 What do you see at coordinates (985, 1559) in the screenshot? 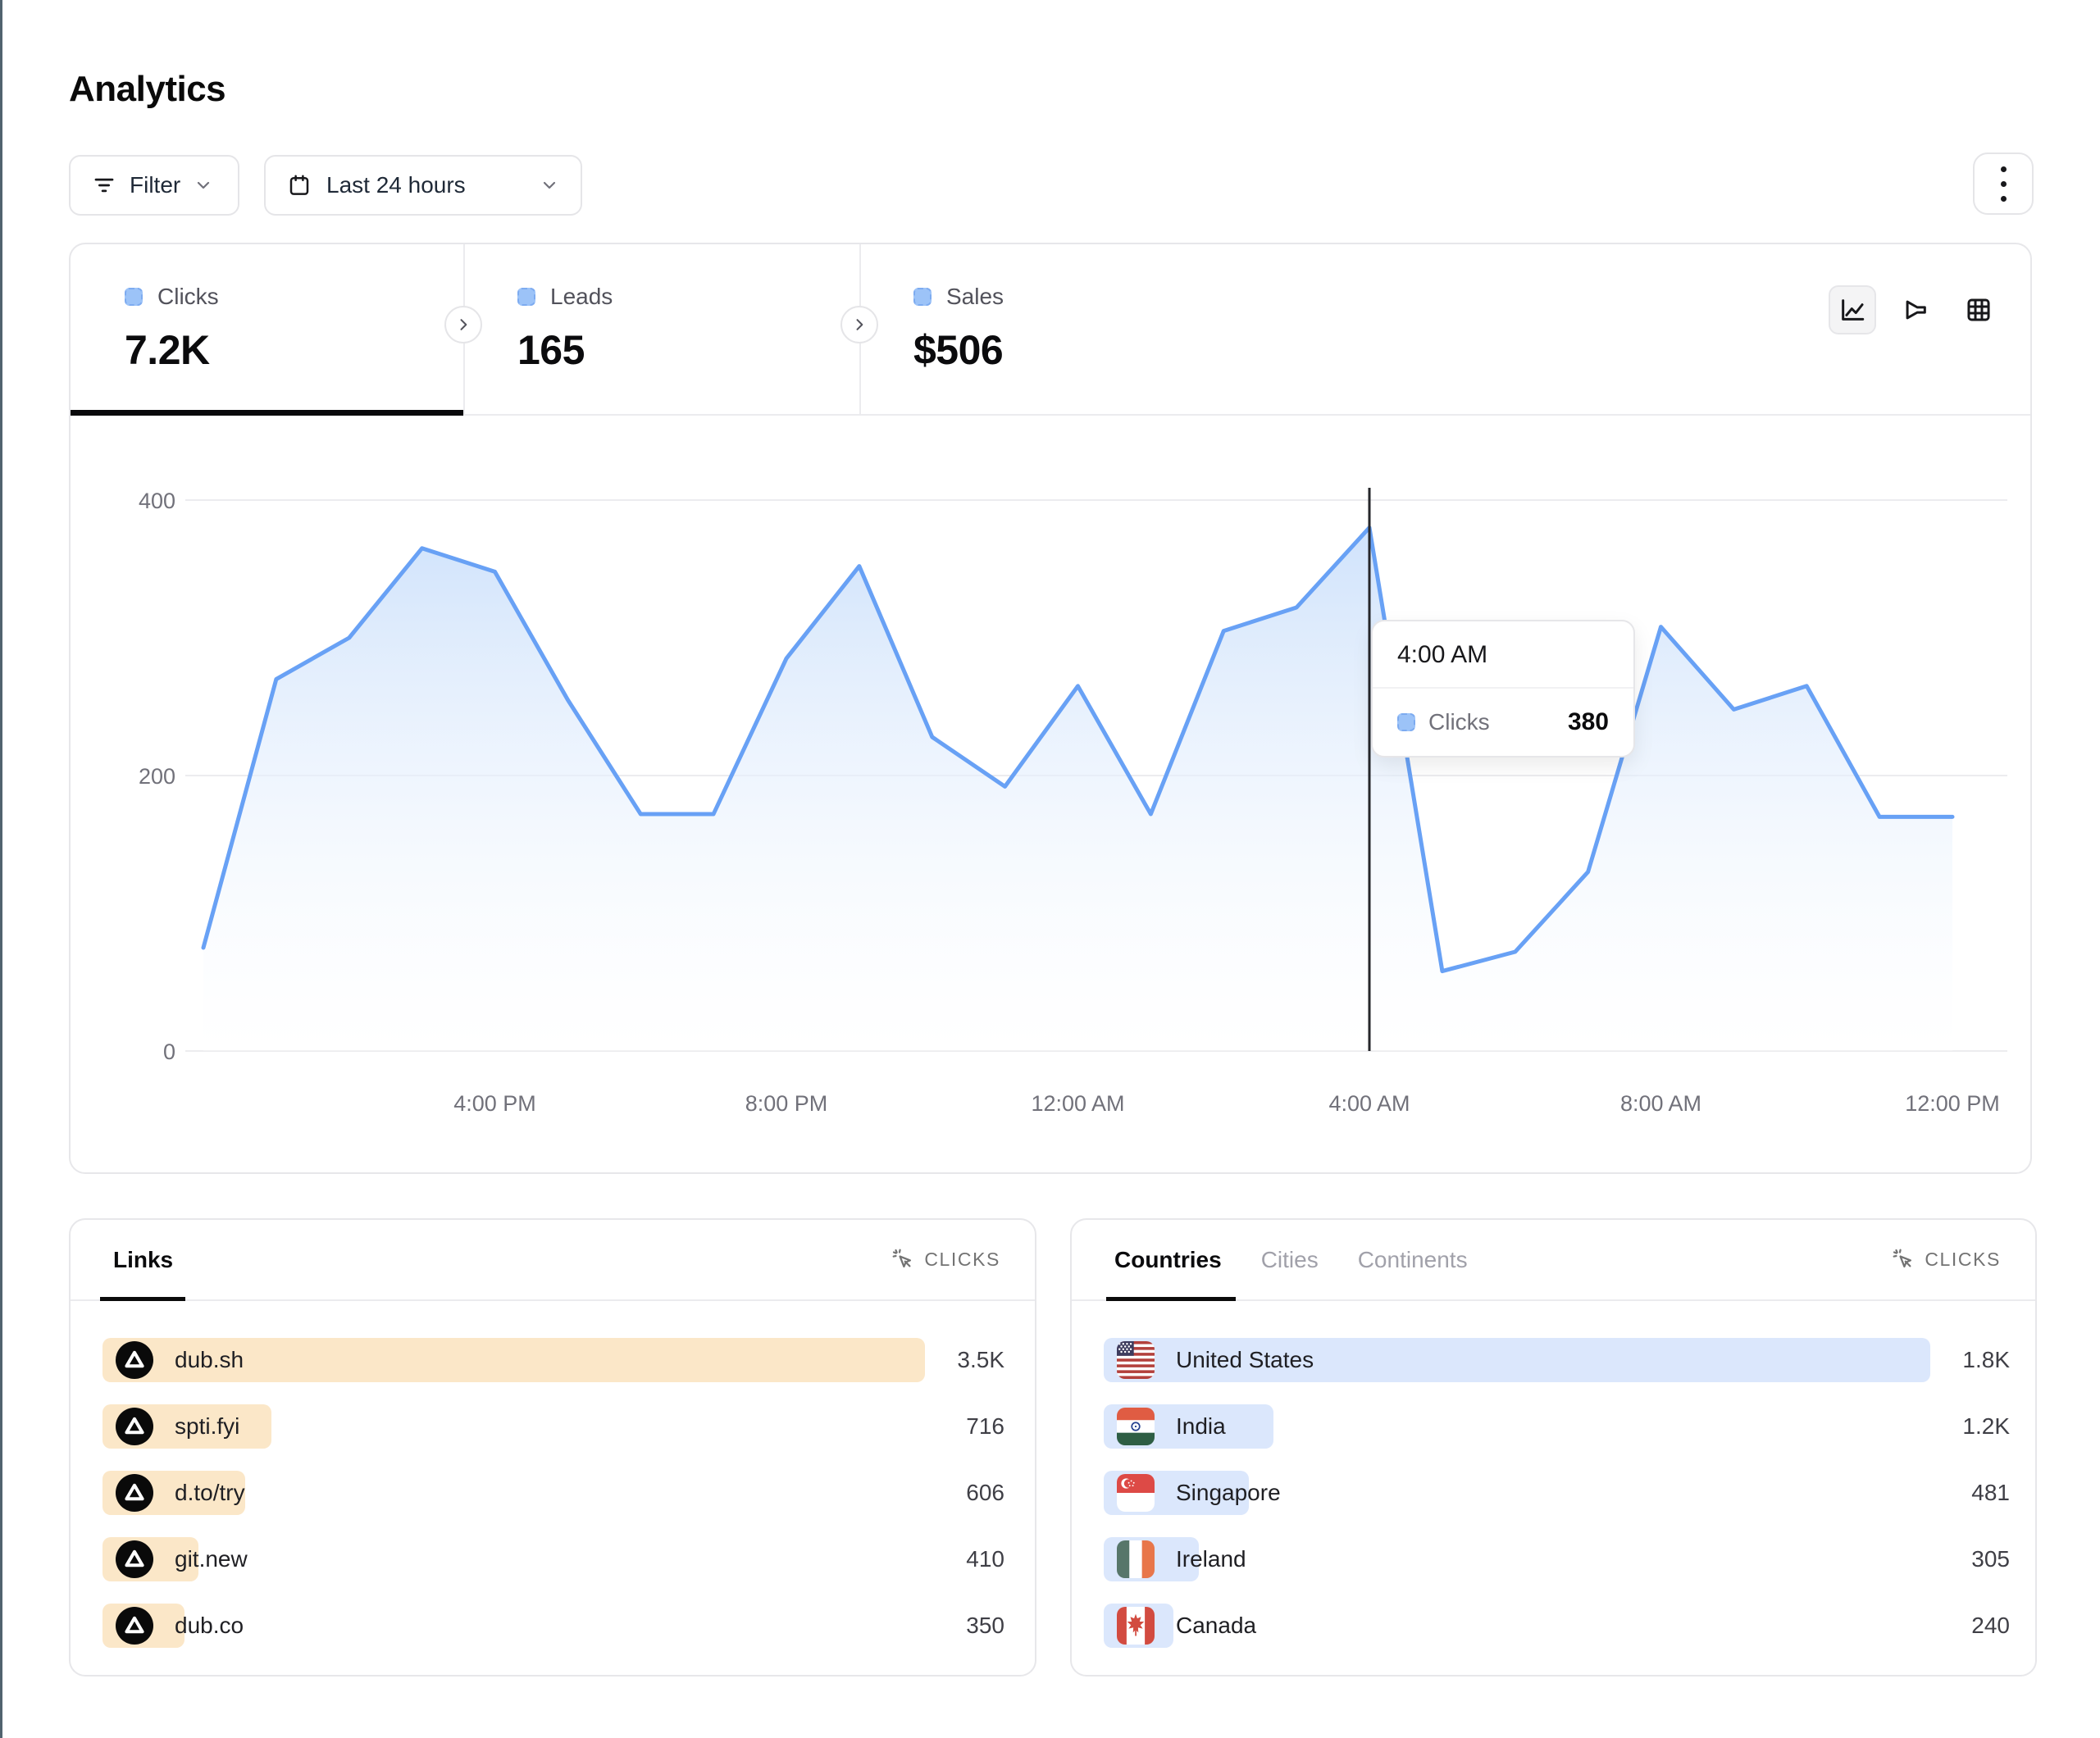
I see `click-count: 410` at bounding box center [985, 1559].